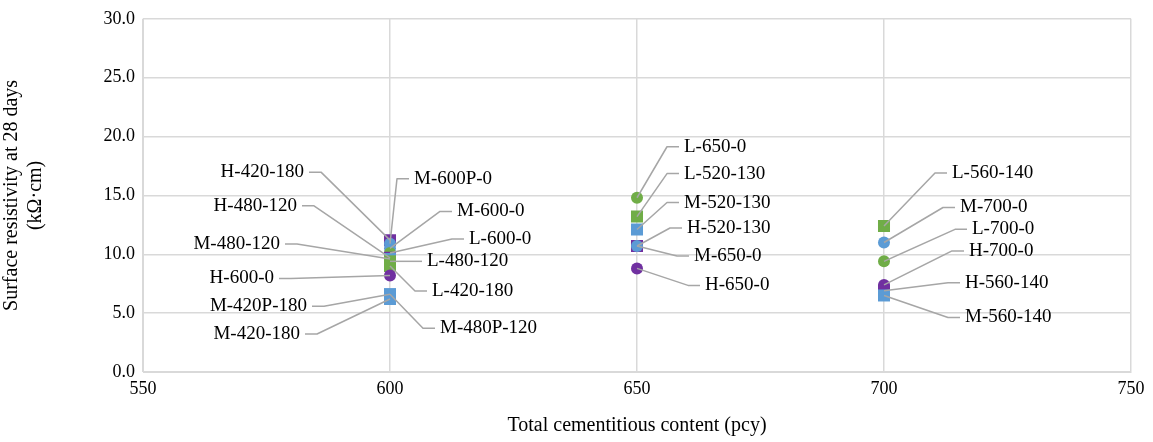  What do you see at coordinates (993, 171) in the screenshot?
I see `annotation: L-560-140` at bounding box center [993, 171].